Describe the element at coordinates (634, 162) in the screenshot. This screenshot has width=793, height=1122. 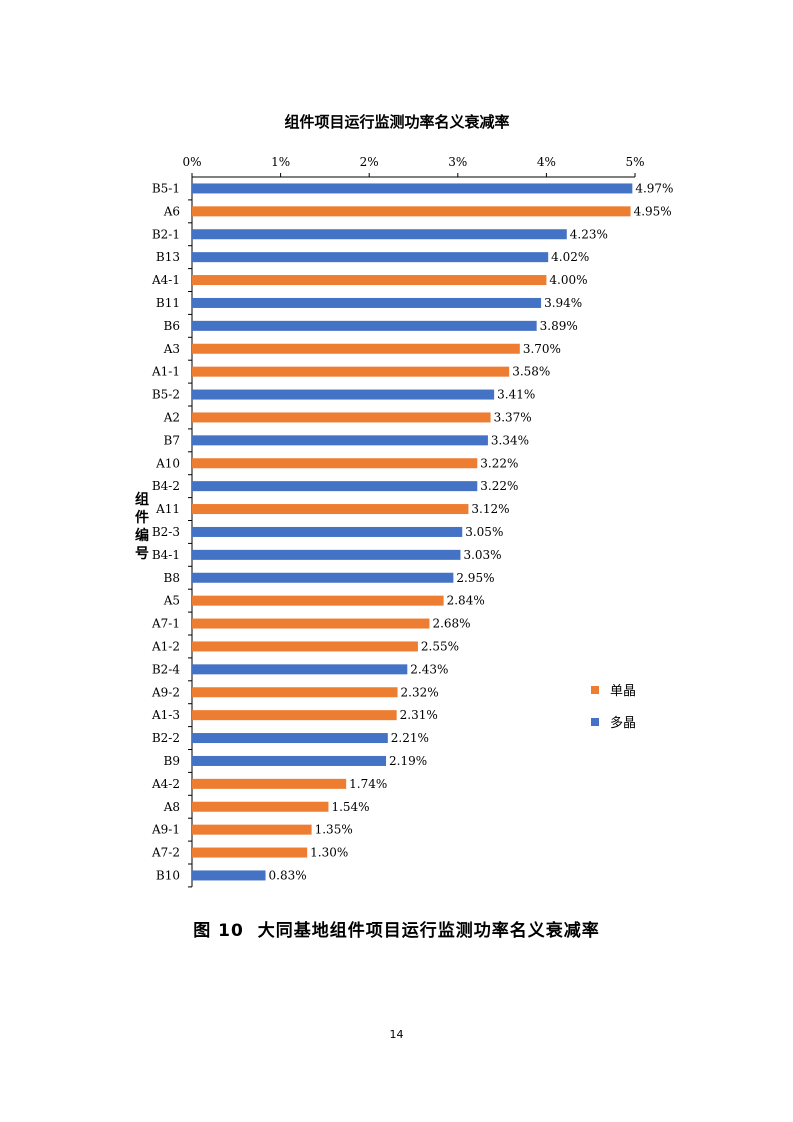
I see `x-tick-label: 5%` at that location.